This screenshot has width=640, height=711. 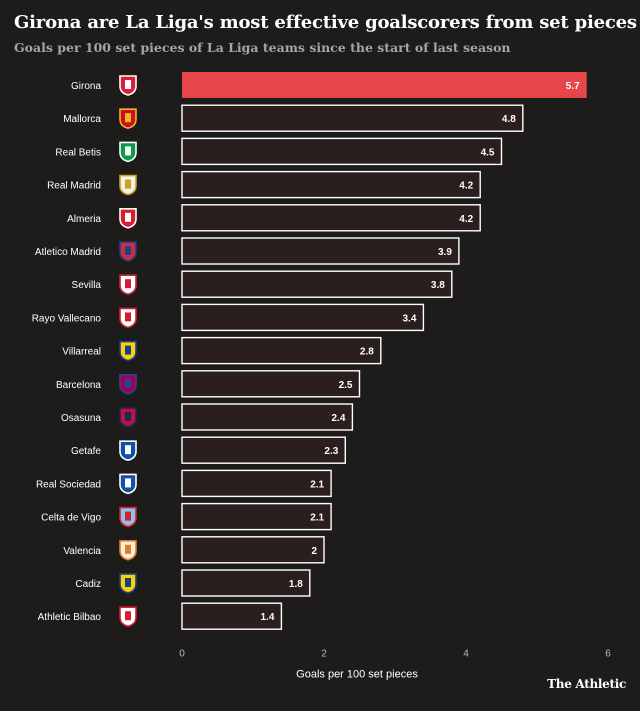 I want to click on bar-value-label: 4.5, so click(x=488, y=152).